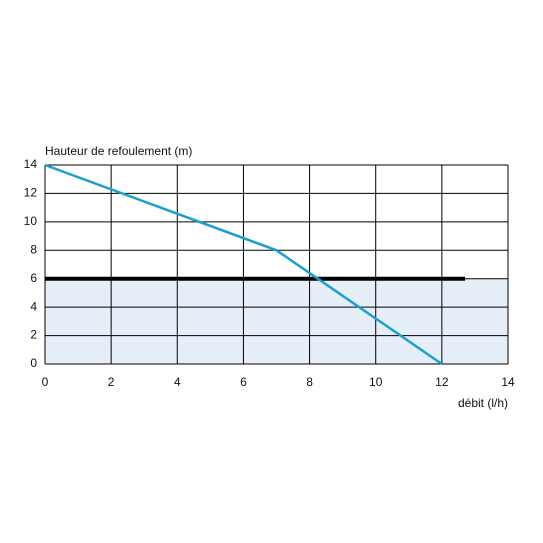  Describe the element at coordinates (33, 306) in the screenshot. I see `y-tick-label: 4` at that location.